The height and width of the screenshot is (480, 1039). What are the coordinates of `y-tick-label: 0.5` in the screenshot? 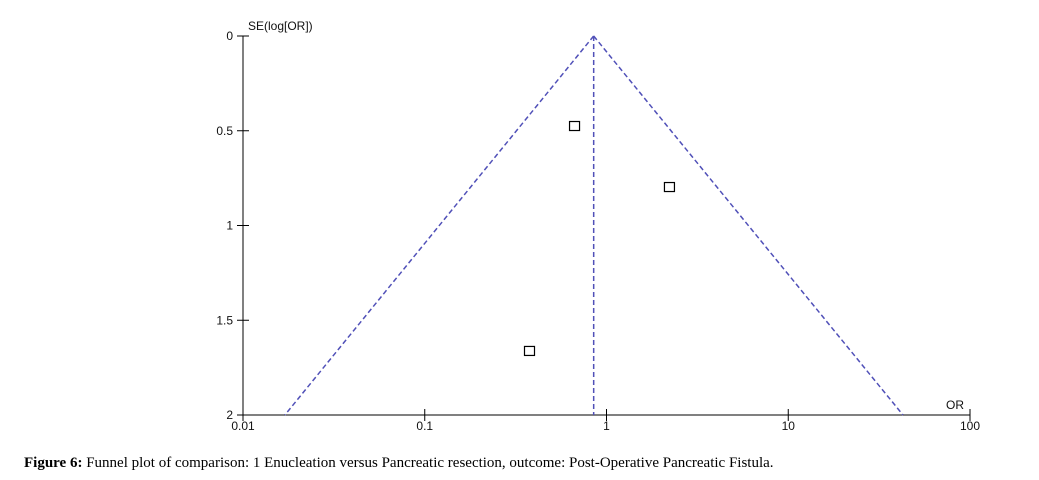 It's located at (224, 131).